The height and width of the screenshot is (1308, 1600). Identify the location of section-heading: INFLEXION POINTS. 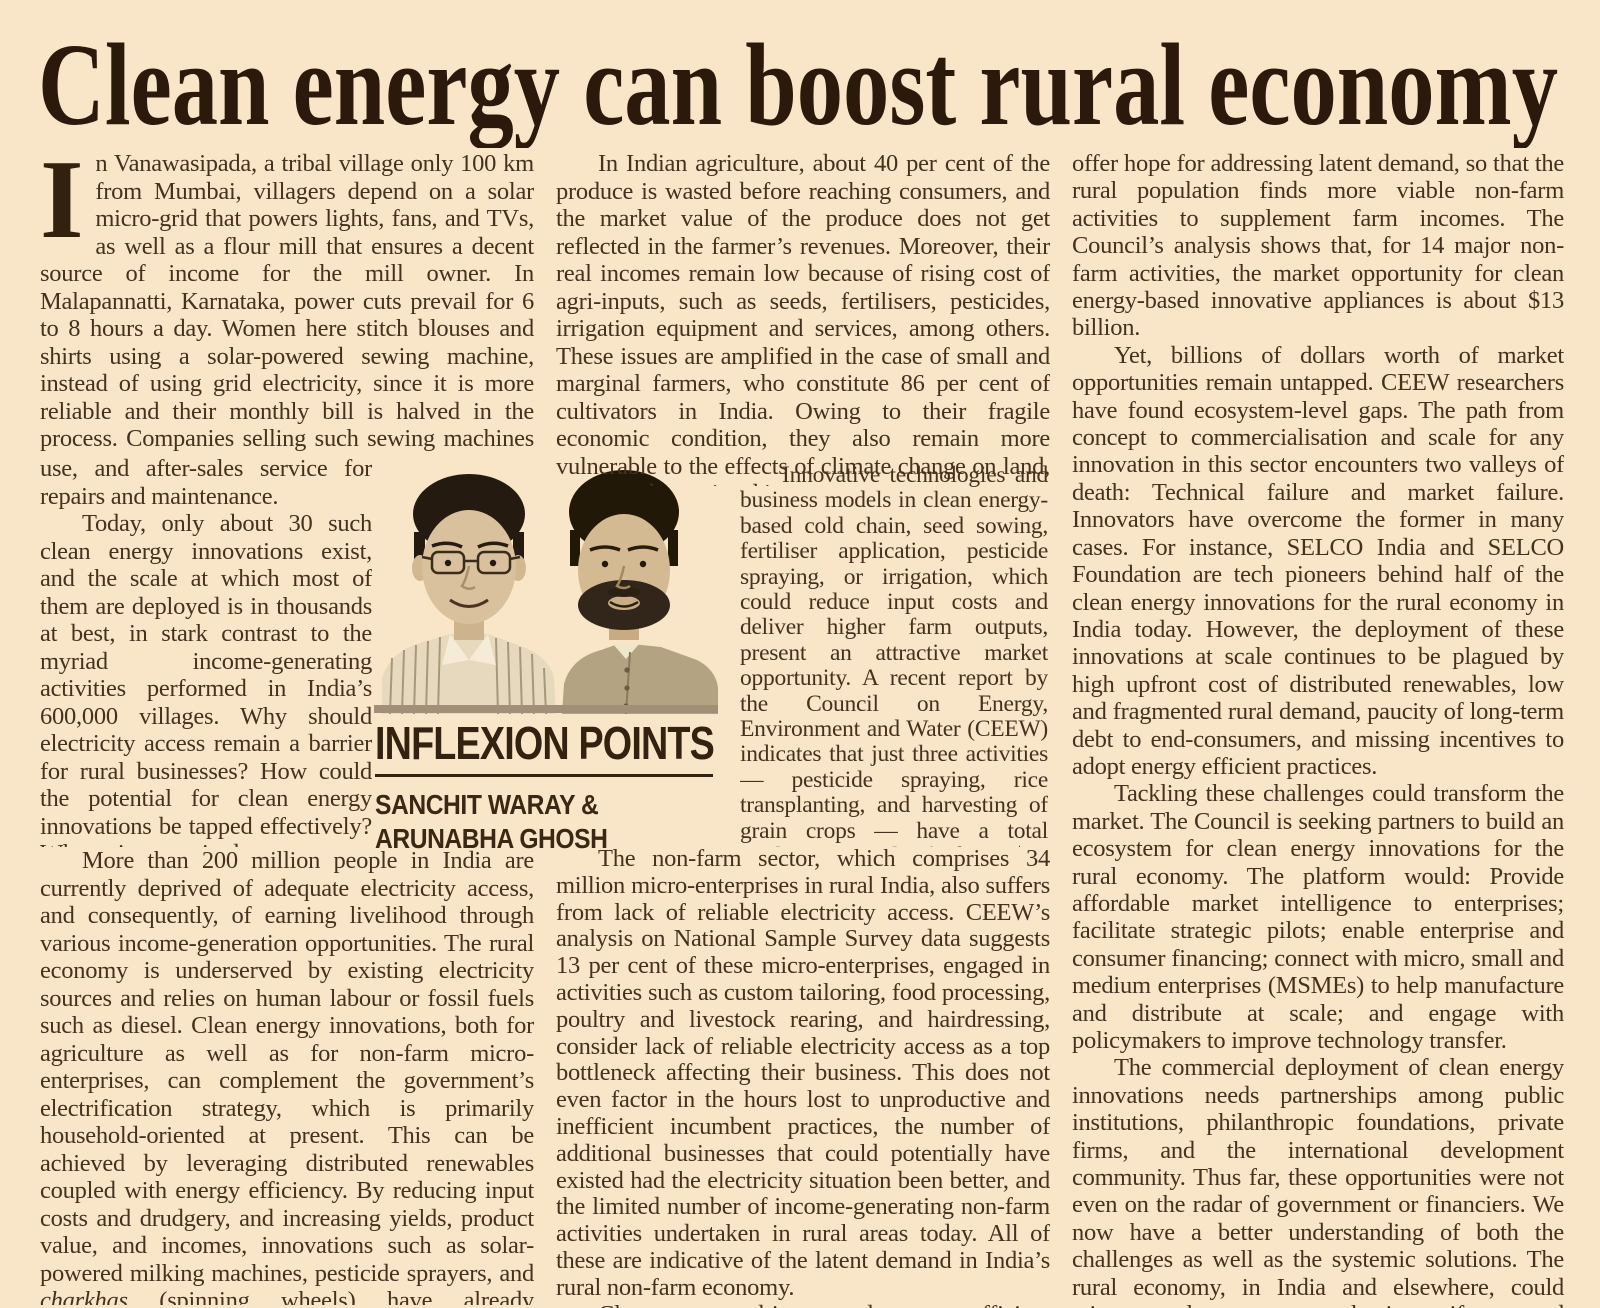
(545, 743).